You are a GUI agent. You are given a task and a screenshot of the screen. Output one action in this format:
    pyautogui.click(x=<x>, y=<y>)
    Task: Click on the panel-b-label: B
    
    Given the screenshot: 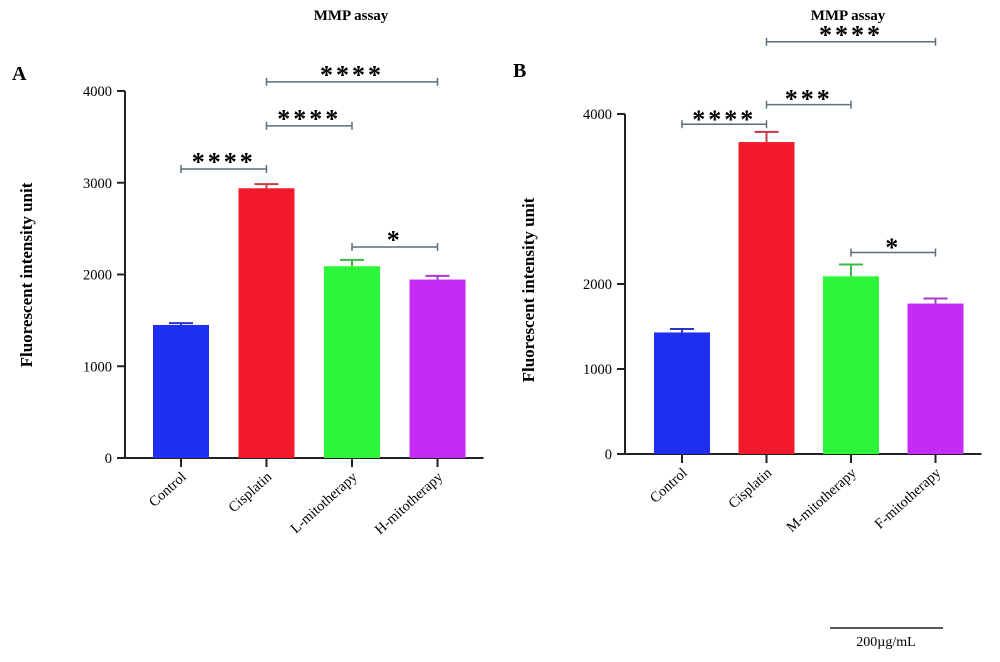 What is the action you would take?
    pyautogui.click(x=519, y=71)
    